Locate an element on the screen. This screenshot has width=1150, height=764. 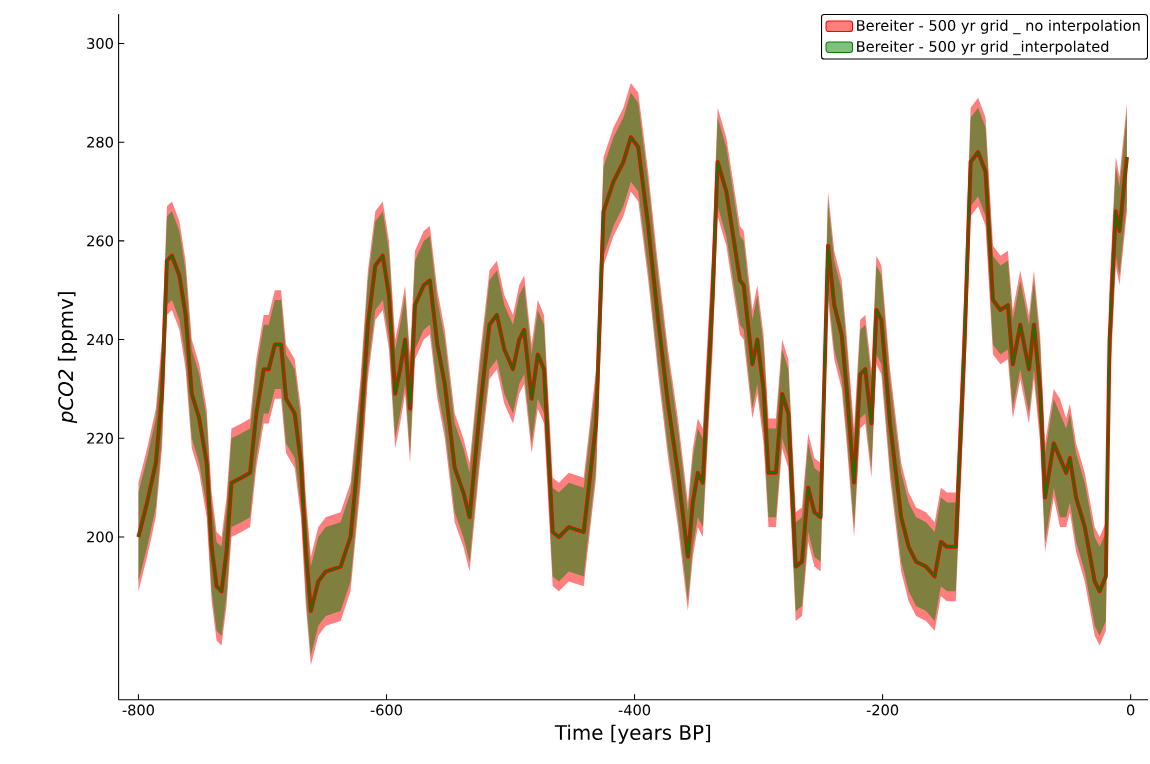
x-tick-label: 0 is located at coordinates (1130, 710).